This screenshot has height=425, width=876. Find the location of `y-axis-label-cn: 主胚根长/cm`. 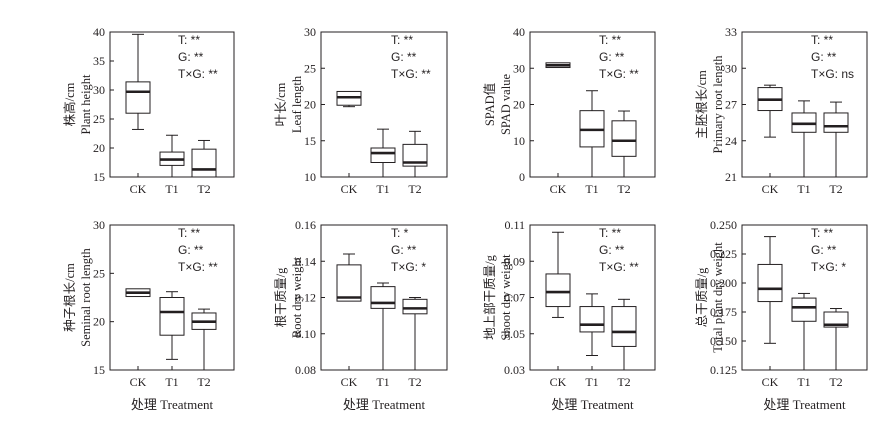

y-axis-label-cn: 主胚根长/cm is located at coordinates (702, 104).